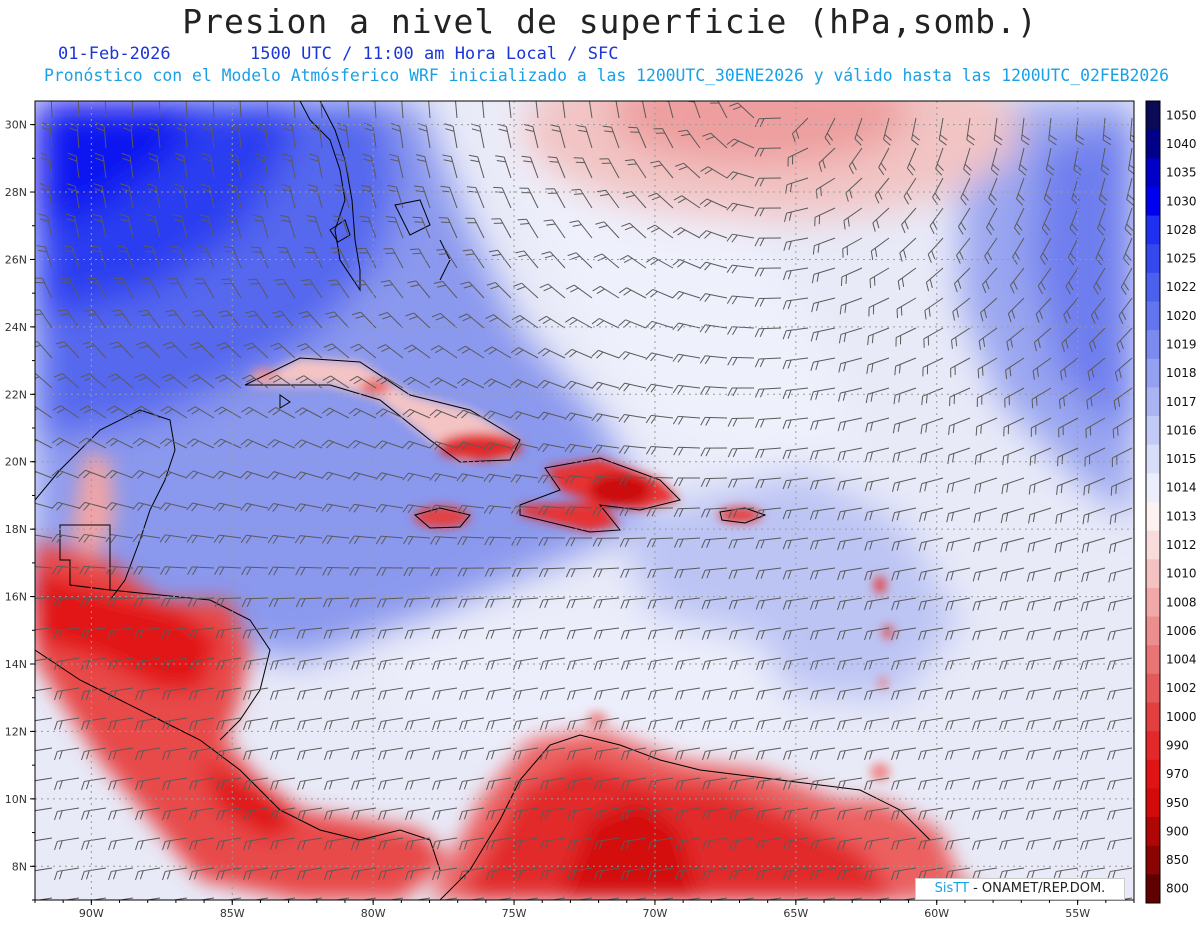  I want to click on colorbar-label: 1040, so click(1181, 144).